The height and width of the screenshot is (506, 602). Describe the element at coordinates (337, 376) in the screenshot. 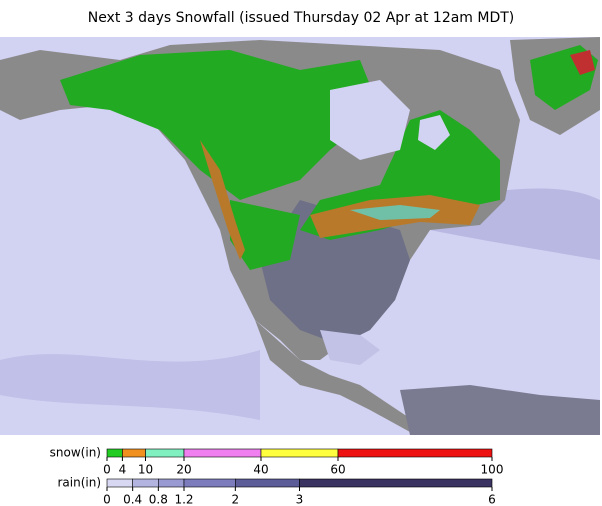

I see `central-america` at that location.